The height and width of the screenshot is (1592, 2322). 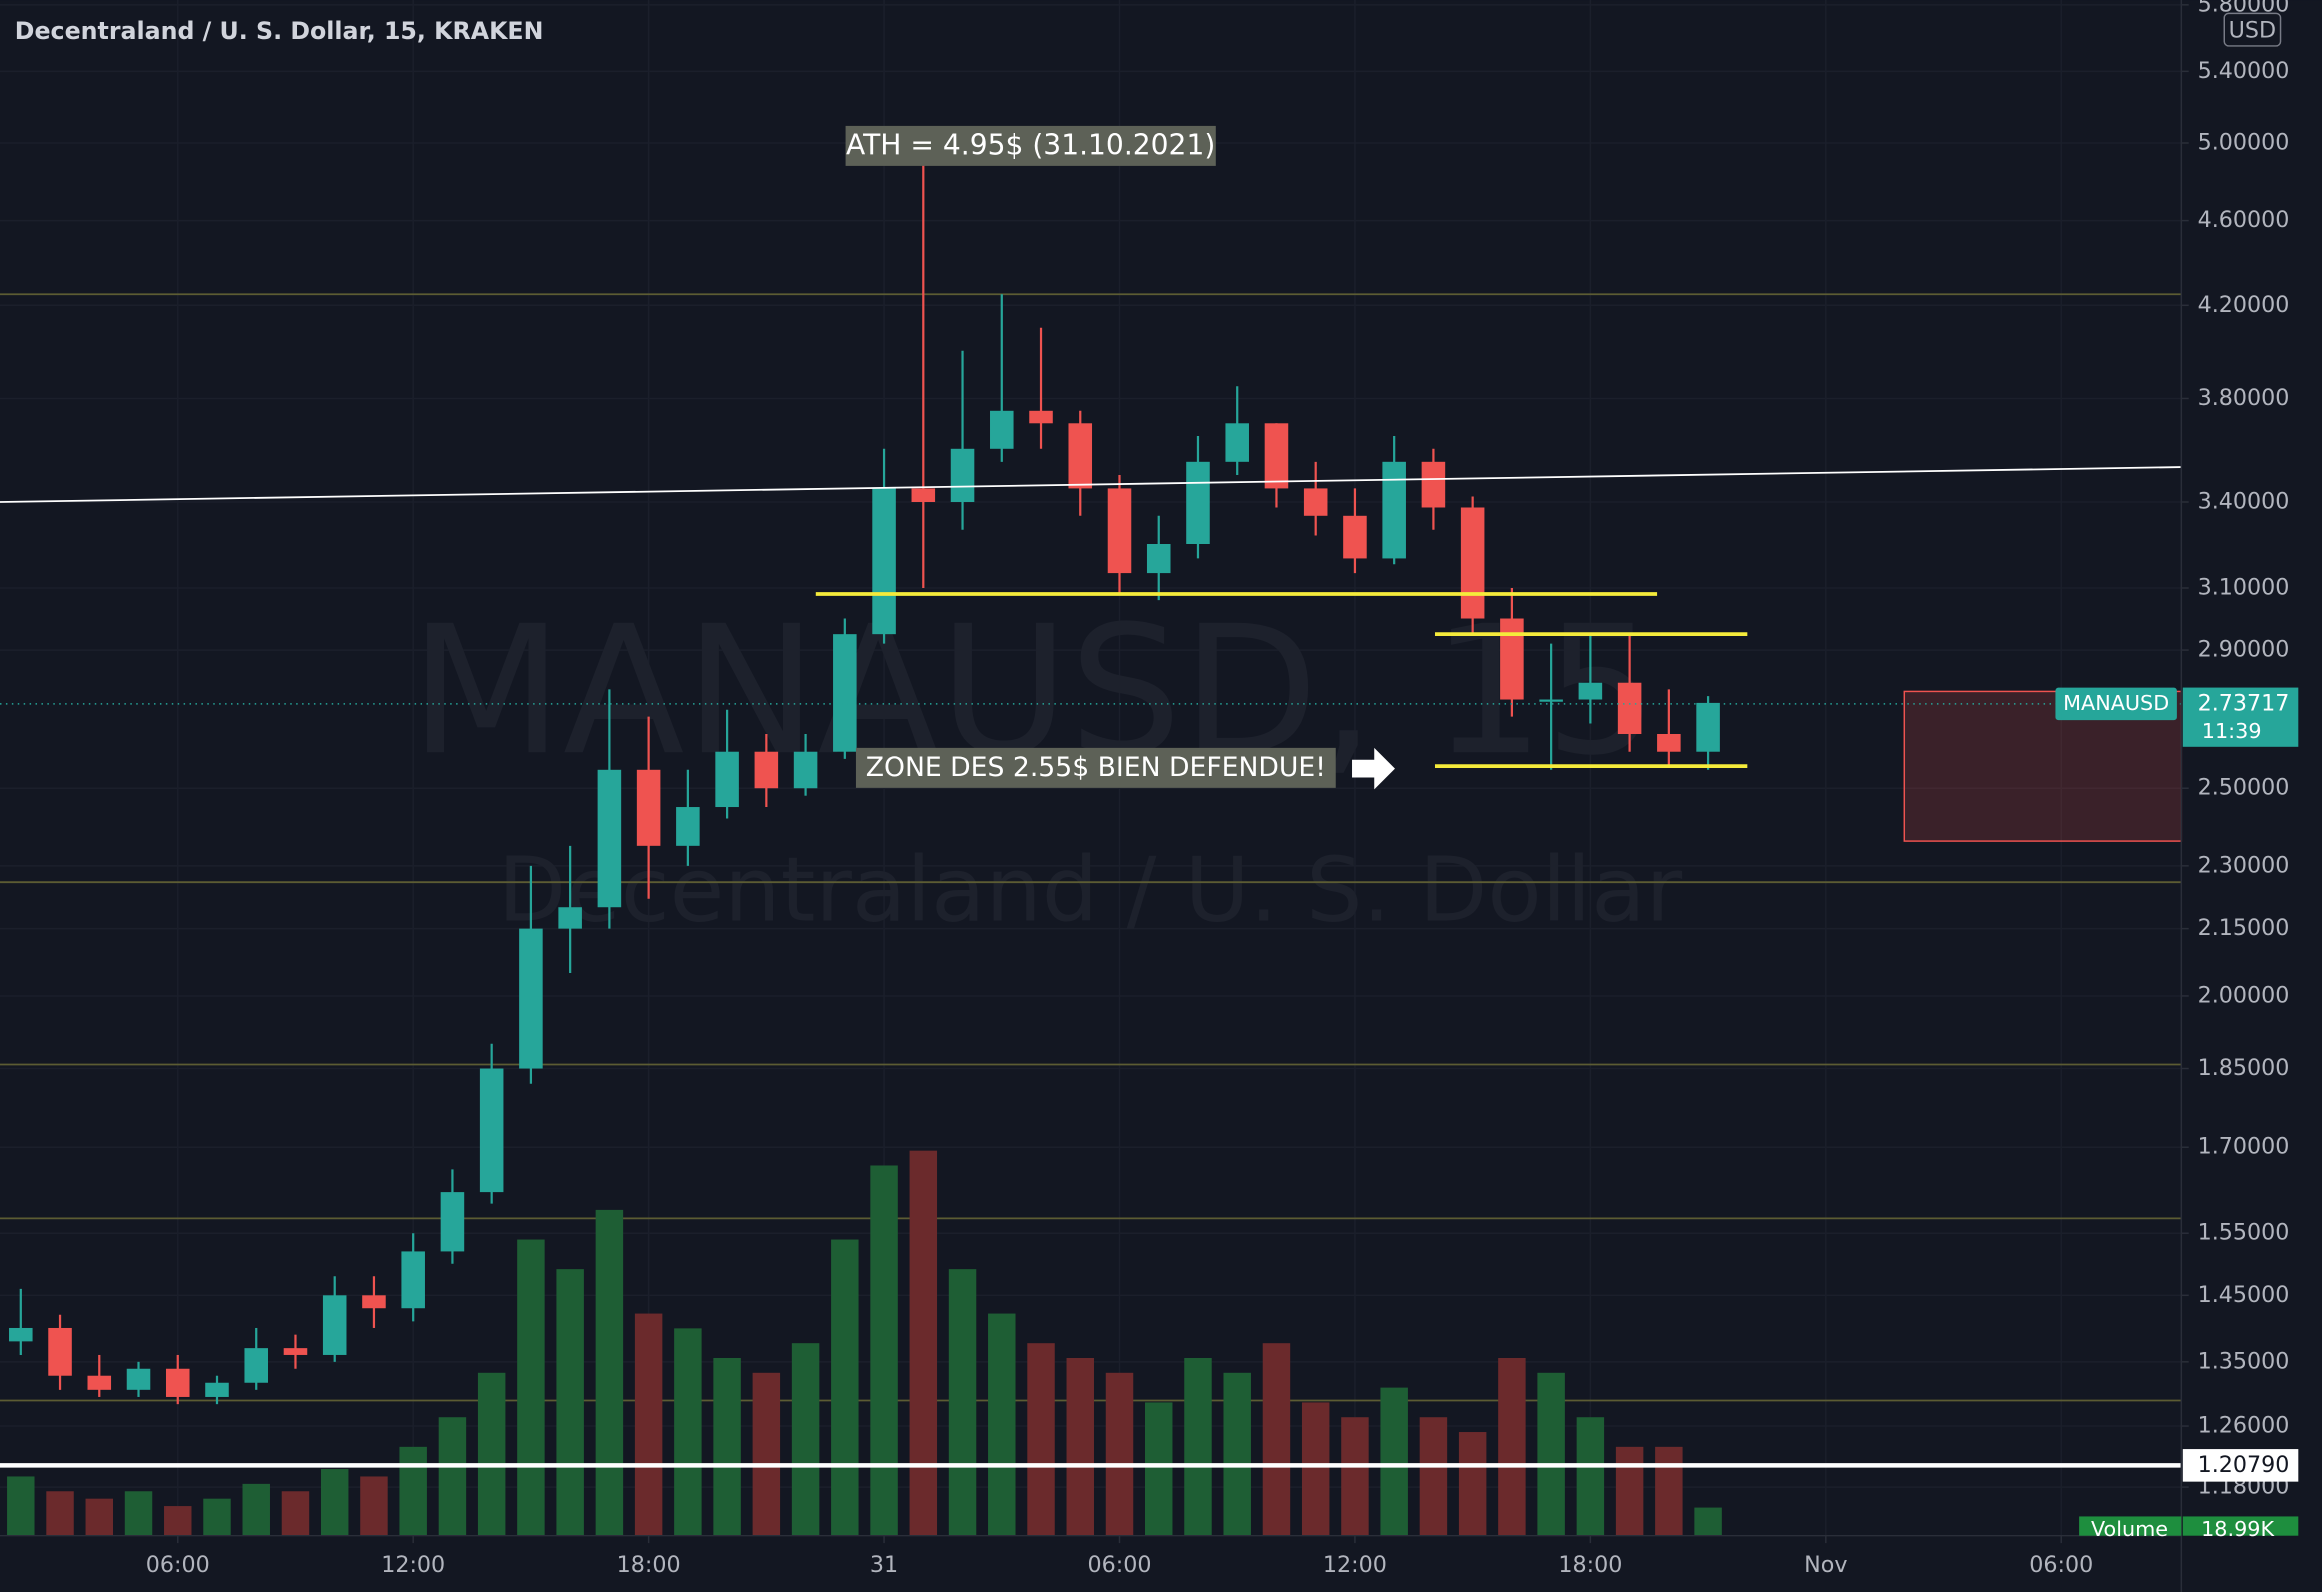 What do you see at coordinates (2244, 1361) in the screenshot?
I see `y-tick-label: 1.35000` at bounding box center [2244, 1361].